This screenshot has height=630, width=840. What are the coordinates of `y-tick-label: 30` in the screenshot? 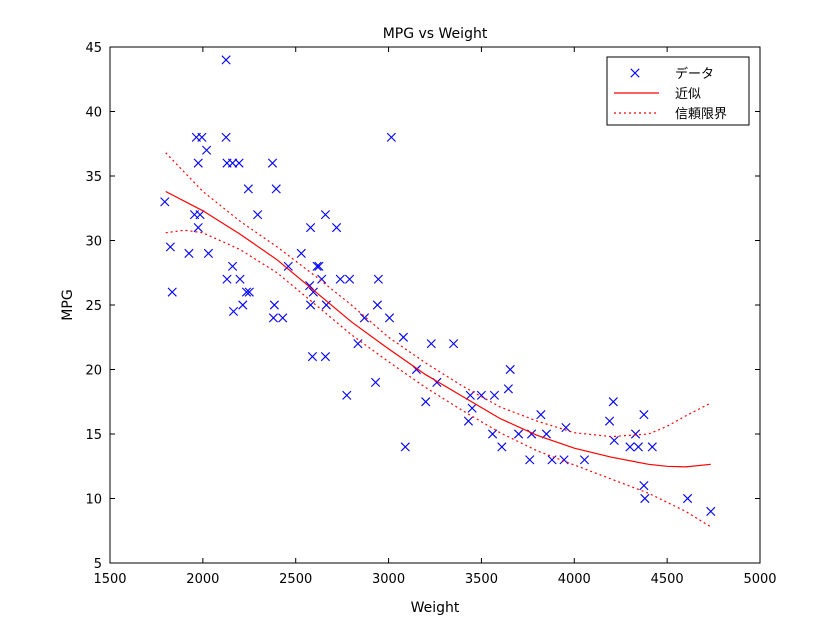 It's located at (93, 242).